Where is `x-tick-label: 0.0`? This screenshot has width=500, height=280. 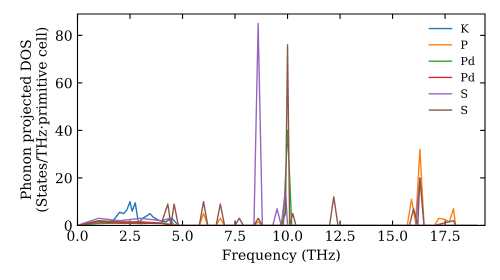 x-tick-label: 0.0 is located at coordinates (77, 236).